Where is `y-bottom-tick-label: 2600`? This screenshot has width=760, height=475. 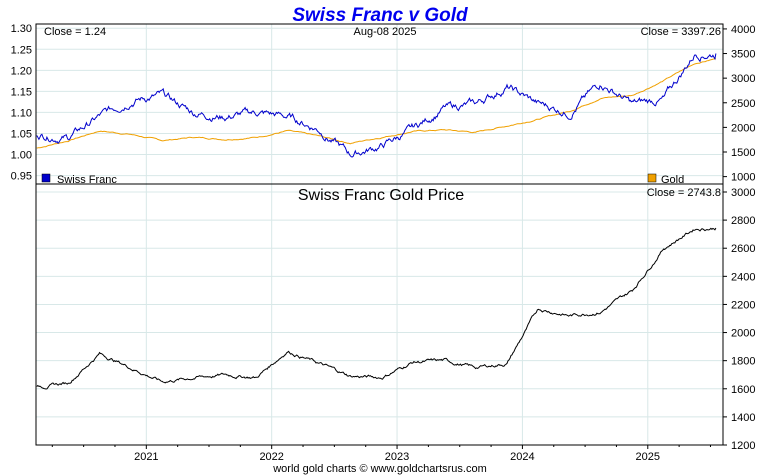
y-bottom-tick-label: 2600 is located at coordinates (743, 249).